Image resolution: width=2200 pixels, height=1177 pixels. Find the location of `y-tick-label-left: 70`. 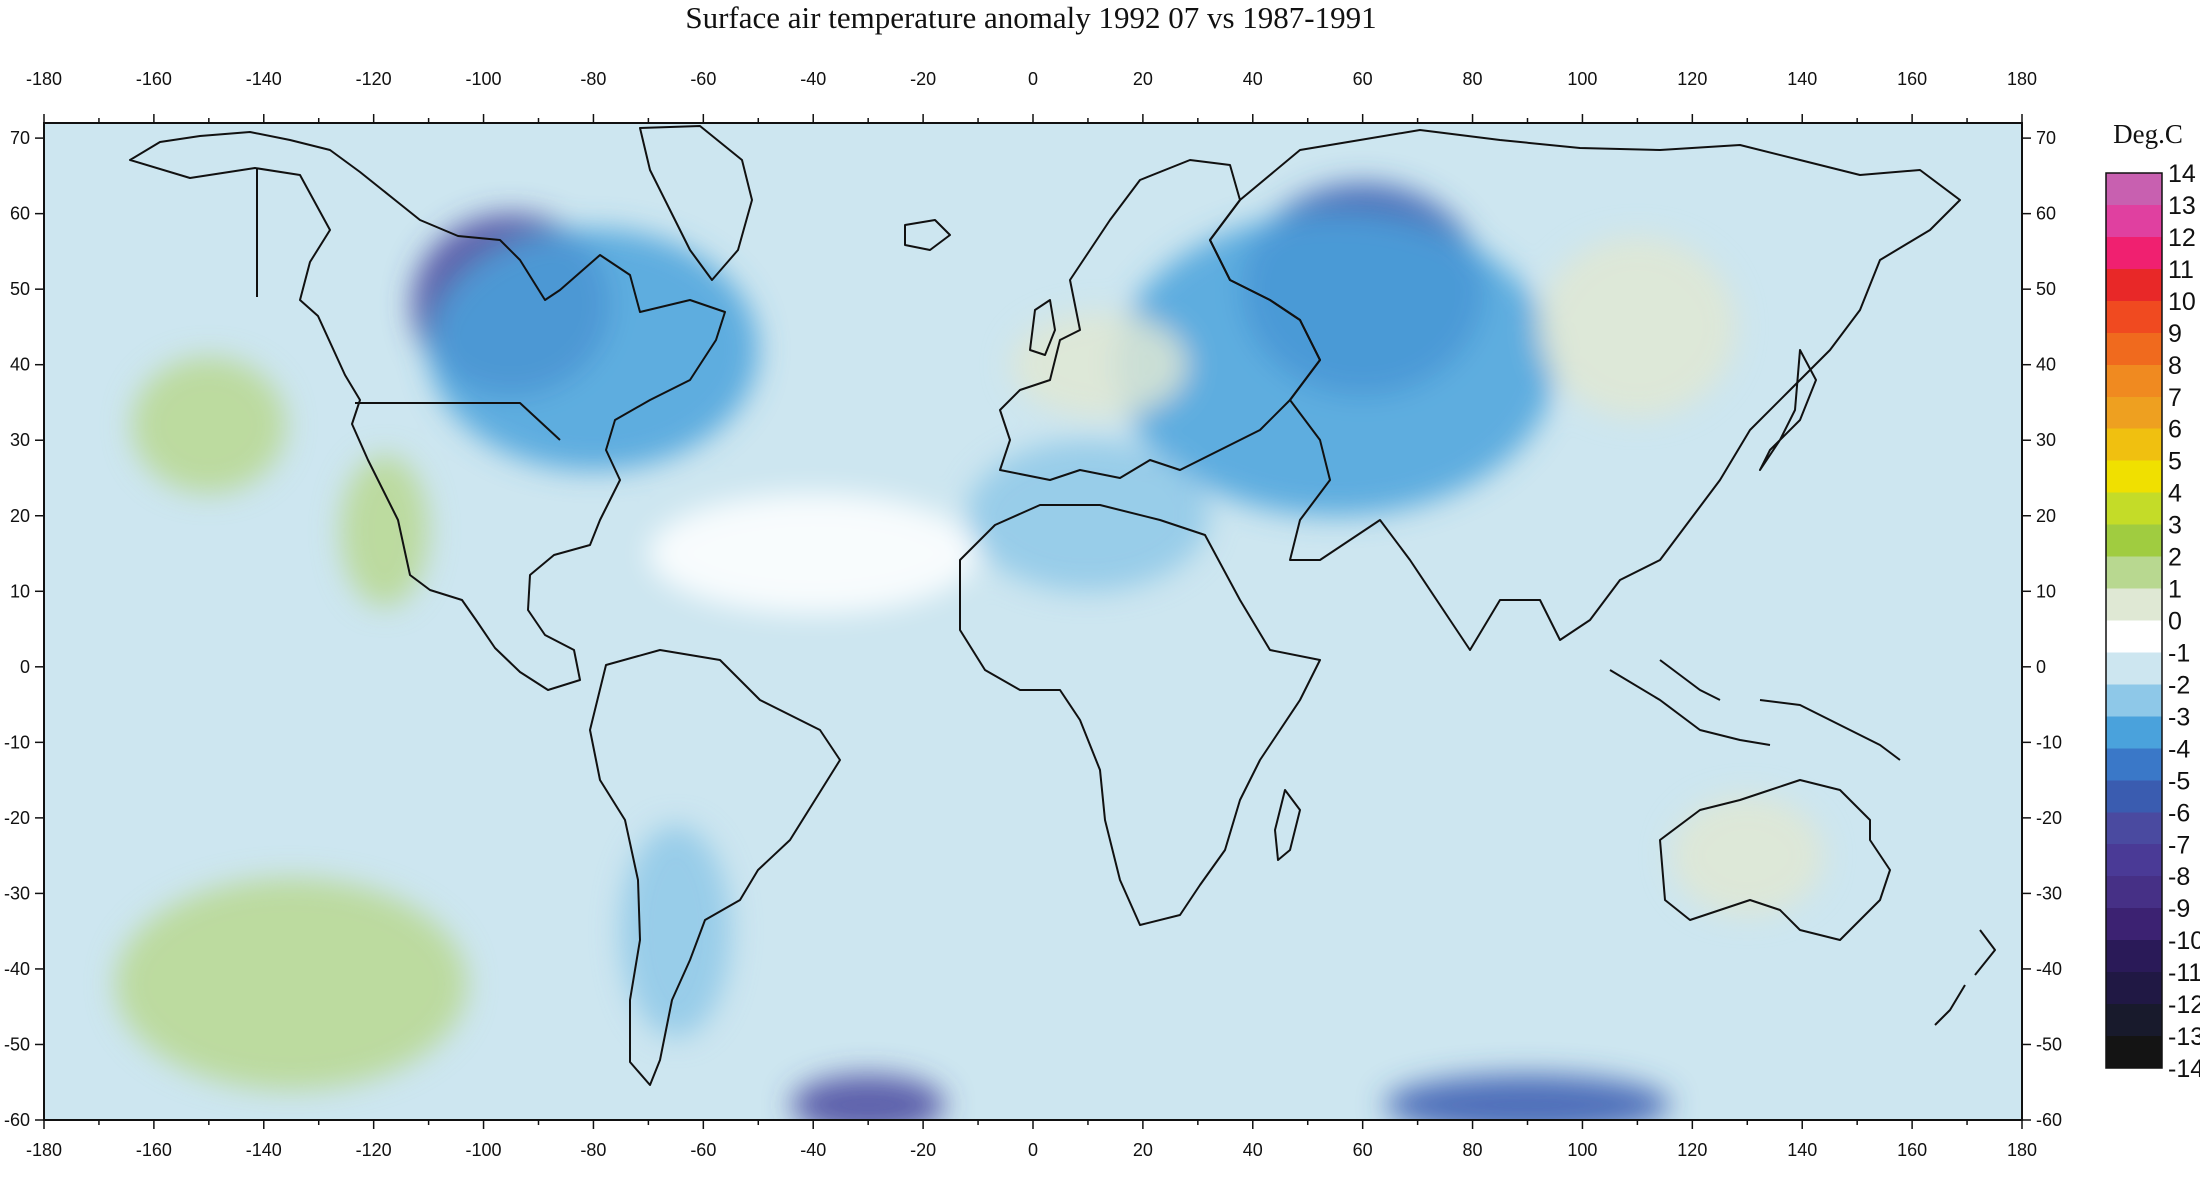

y-tick-label-left: 70 is located at coordinates (20, 138).